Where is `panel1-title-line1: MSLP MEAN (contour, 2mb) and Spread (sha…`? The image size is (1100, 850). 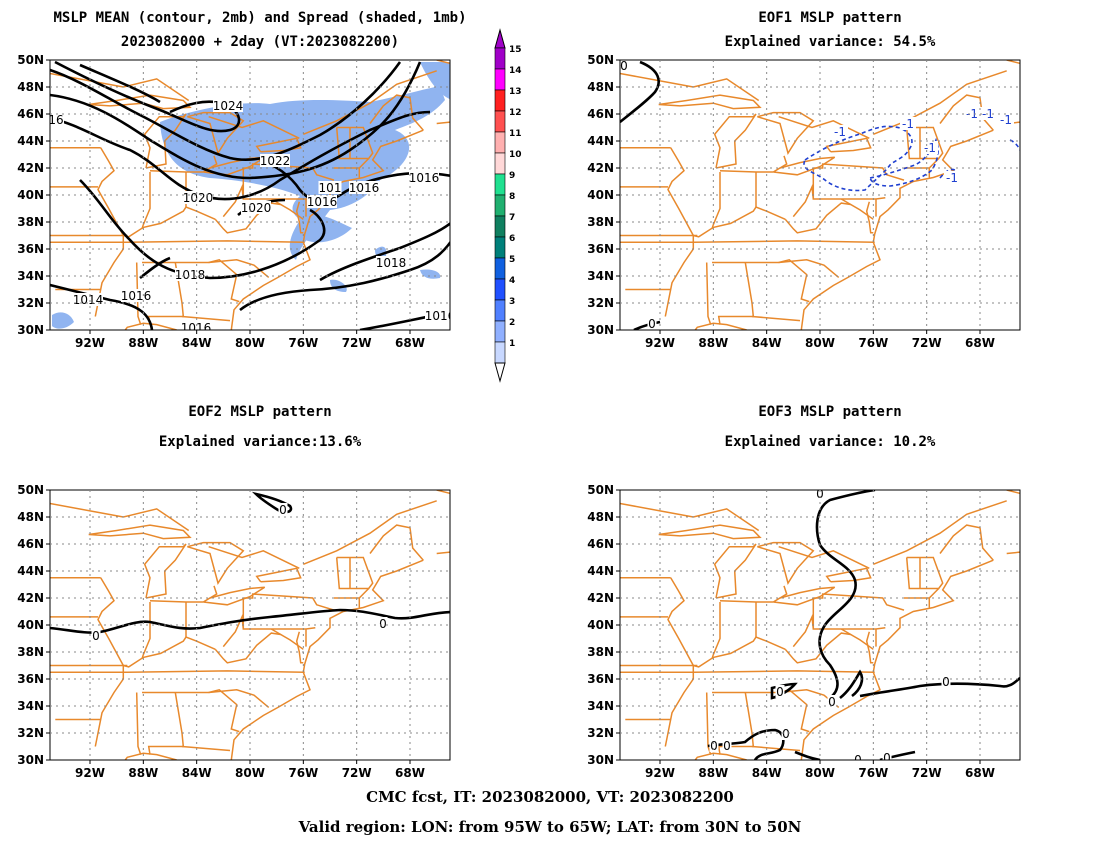 panel1-title-line1: MSLP MEAN (contour, 2mb) and Spread (sha… is located at coordinates (260, 18).